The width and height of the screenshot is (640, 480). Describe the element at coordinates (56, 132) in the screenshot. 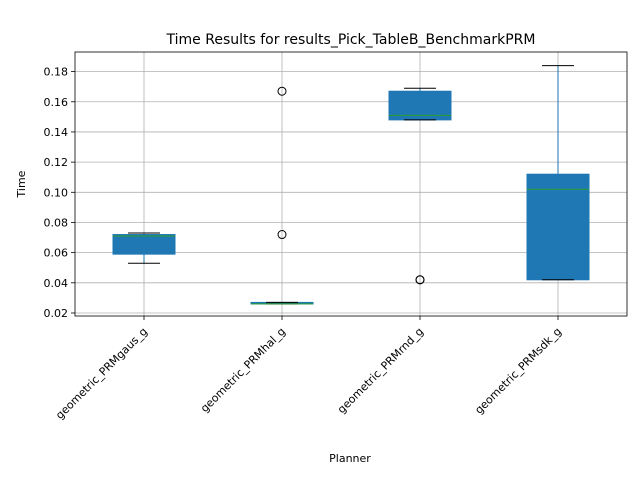

I see `y-tick-label: 0.14` at that location.